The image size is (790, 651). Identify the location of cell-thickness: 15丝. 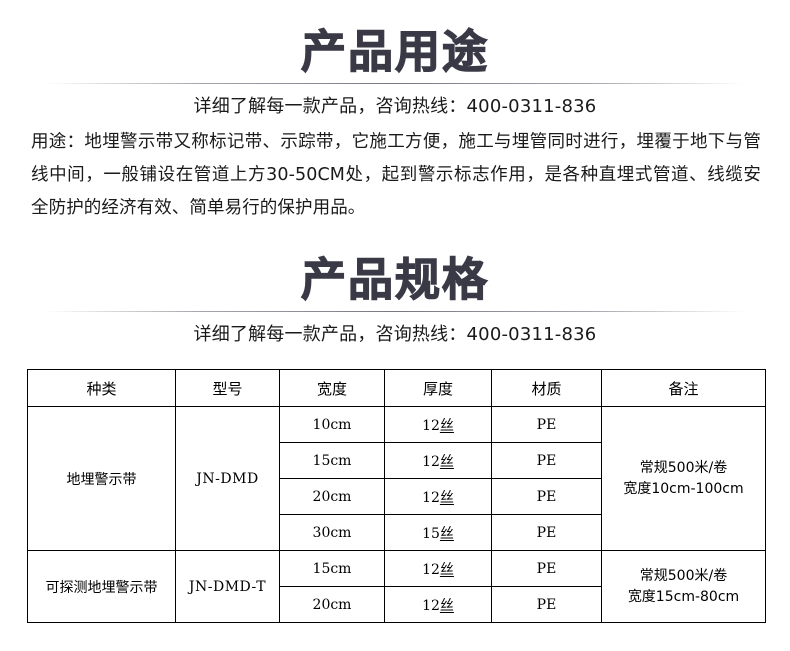
(438, 532).